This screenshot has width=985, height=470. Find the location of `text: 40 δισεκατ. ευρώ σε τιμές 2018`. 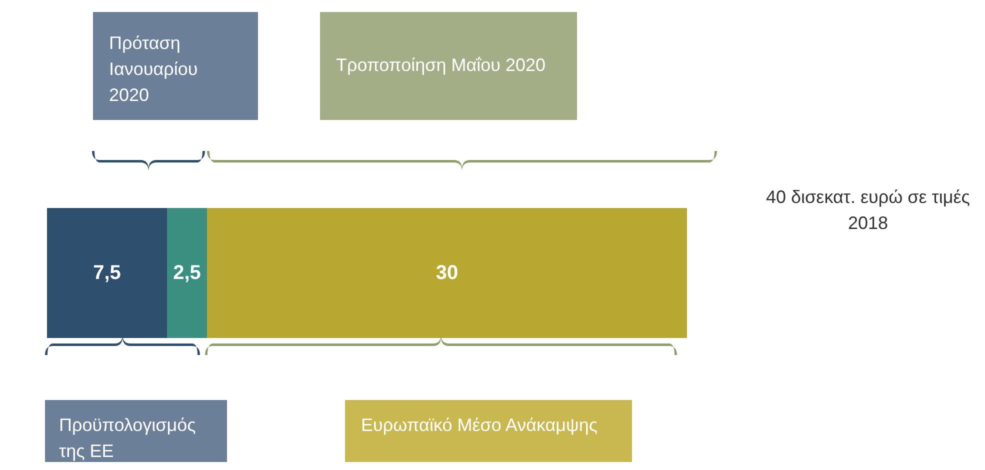

text: 40 δισεκατ. ευρώ σε τιμές 2018 is located at coordinates (868, 210).